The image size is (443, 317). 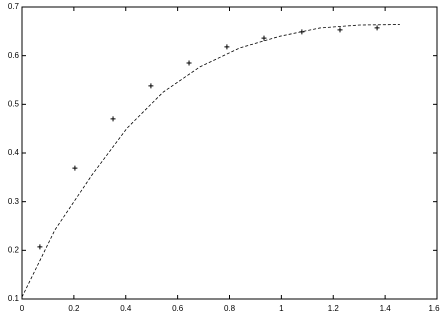 What do you see at coordinates (74, 308) in the screenshot?
I see `x-tick-label: 0.2` at bounding box center [74, 308].